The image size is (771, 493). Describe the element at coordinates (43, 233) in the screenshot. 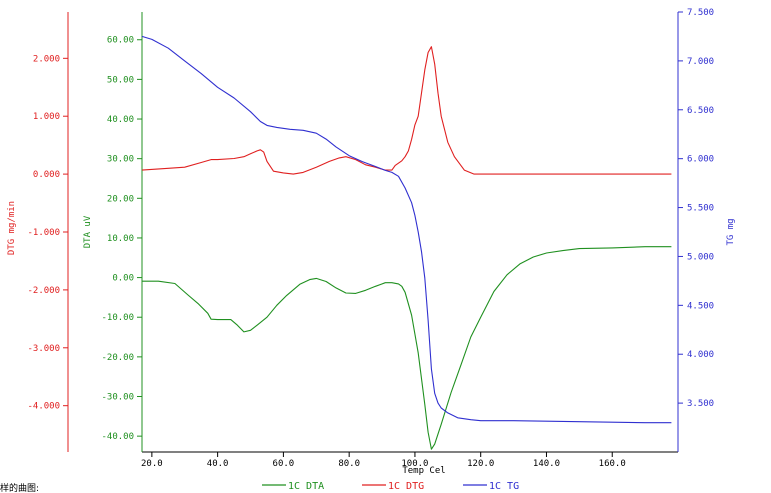

I see `dtg-tick-label: -1.000` at that location.